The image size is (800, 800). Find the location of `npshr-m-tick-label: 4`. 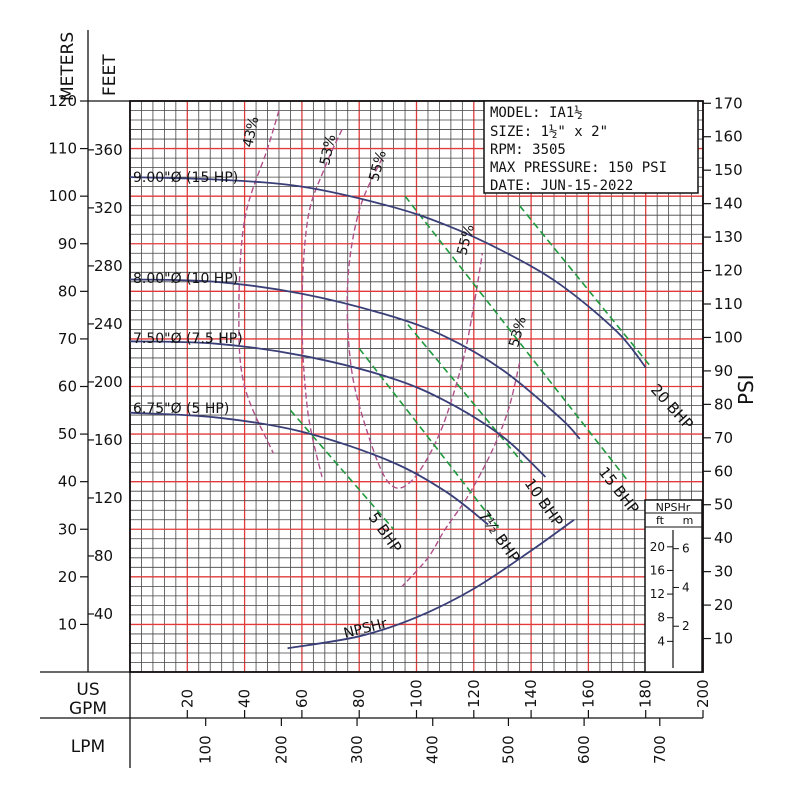

npshr-m-tick-label: 4 is located at coordinates (686, 587).